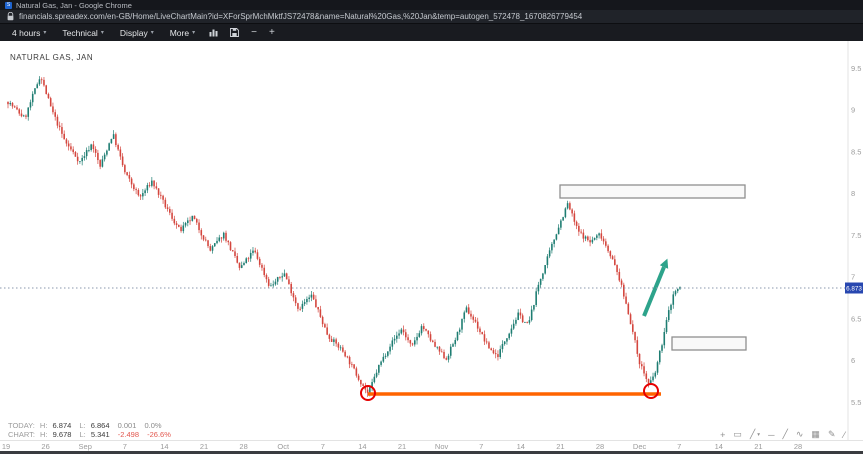 The width and height of the screenshot is (863, 454). What do you see at coordinates (213, 32) in the screenshot?
I see `indicator-button` at bounding box center [213, 32].